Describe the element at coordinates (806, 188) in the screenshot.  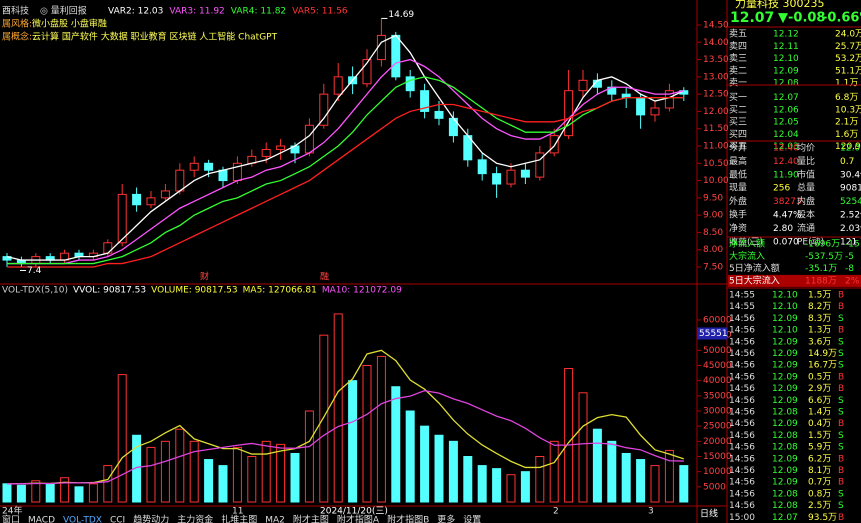
I see `stat: 总量` at that location.